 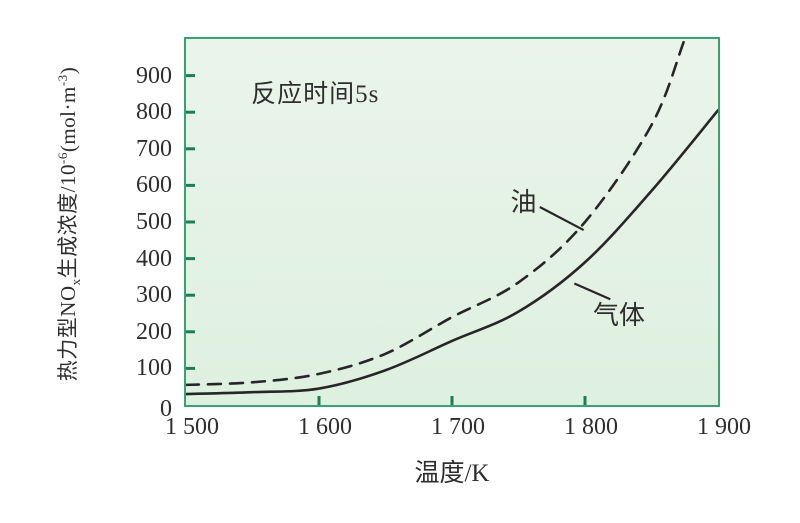 I want to click on x-tick-label: 1 500, so click(x=192, y=427).